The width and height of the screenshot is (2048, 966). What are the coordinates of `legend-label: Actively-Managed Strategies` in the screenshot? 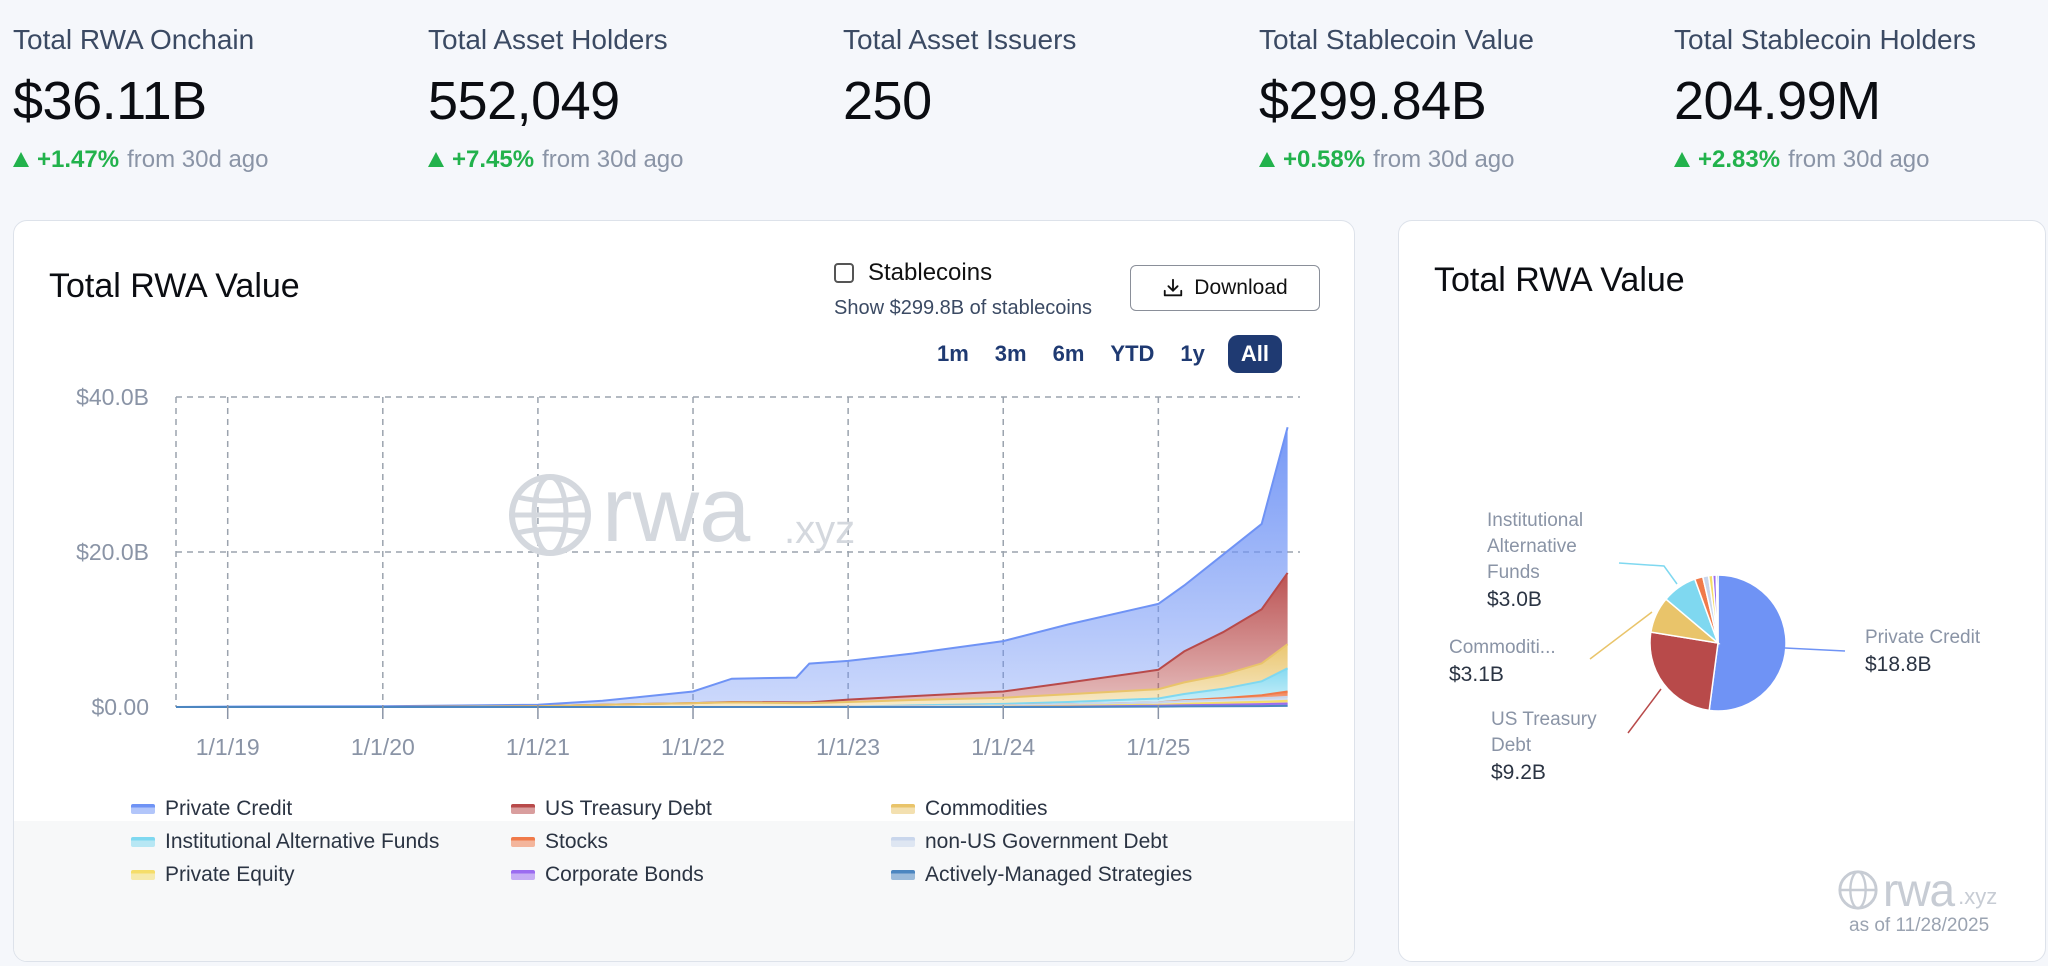 It's located at (1059, 874).